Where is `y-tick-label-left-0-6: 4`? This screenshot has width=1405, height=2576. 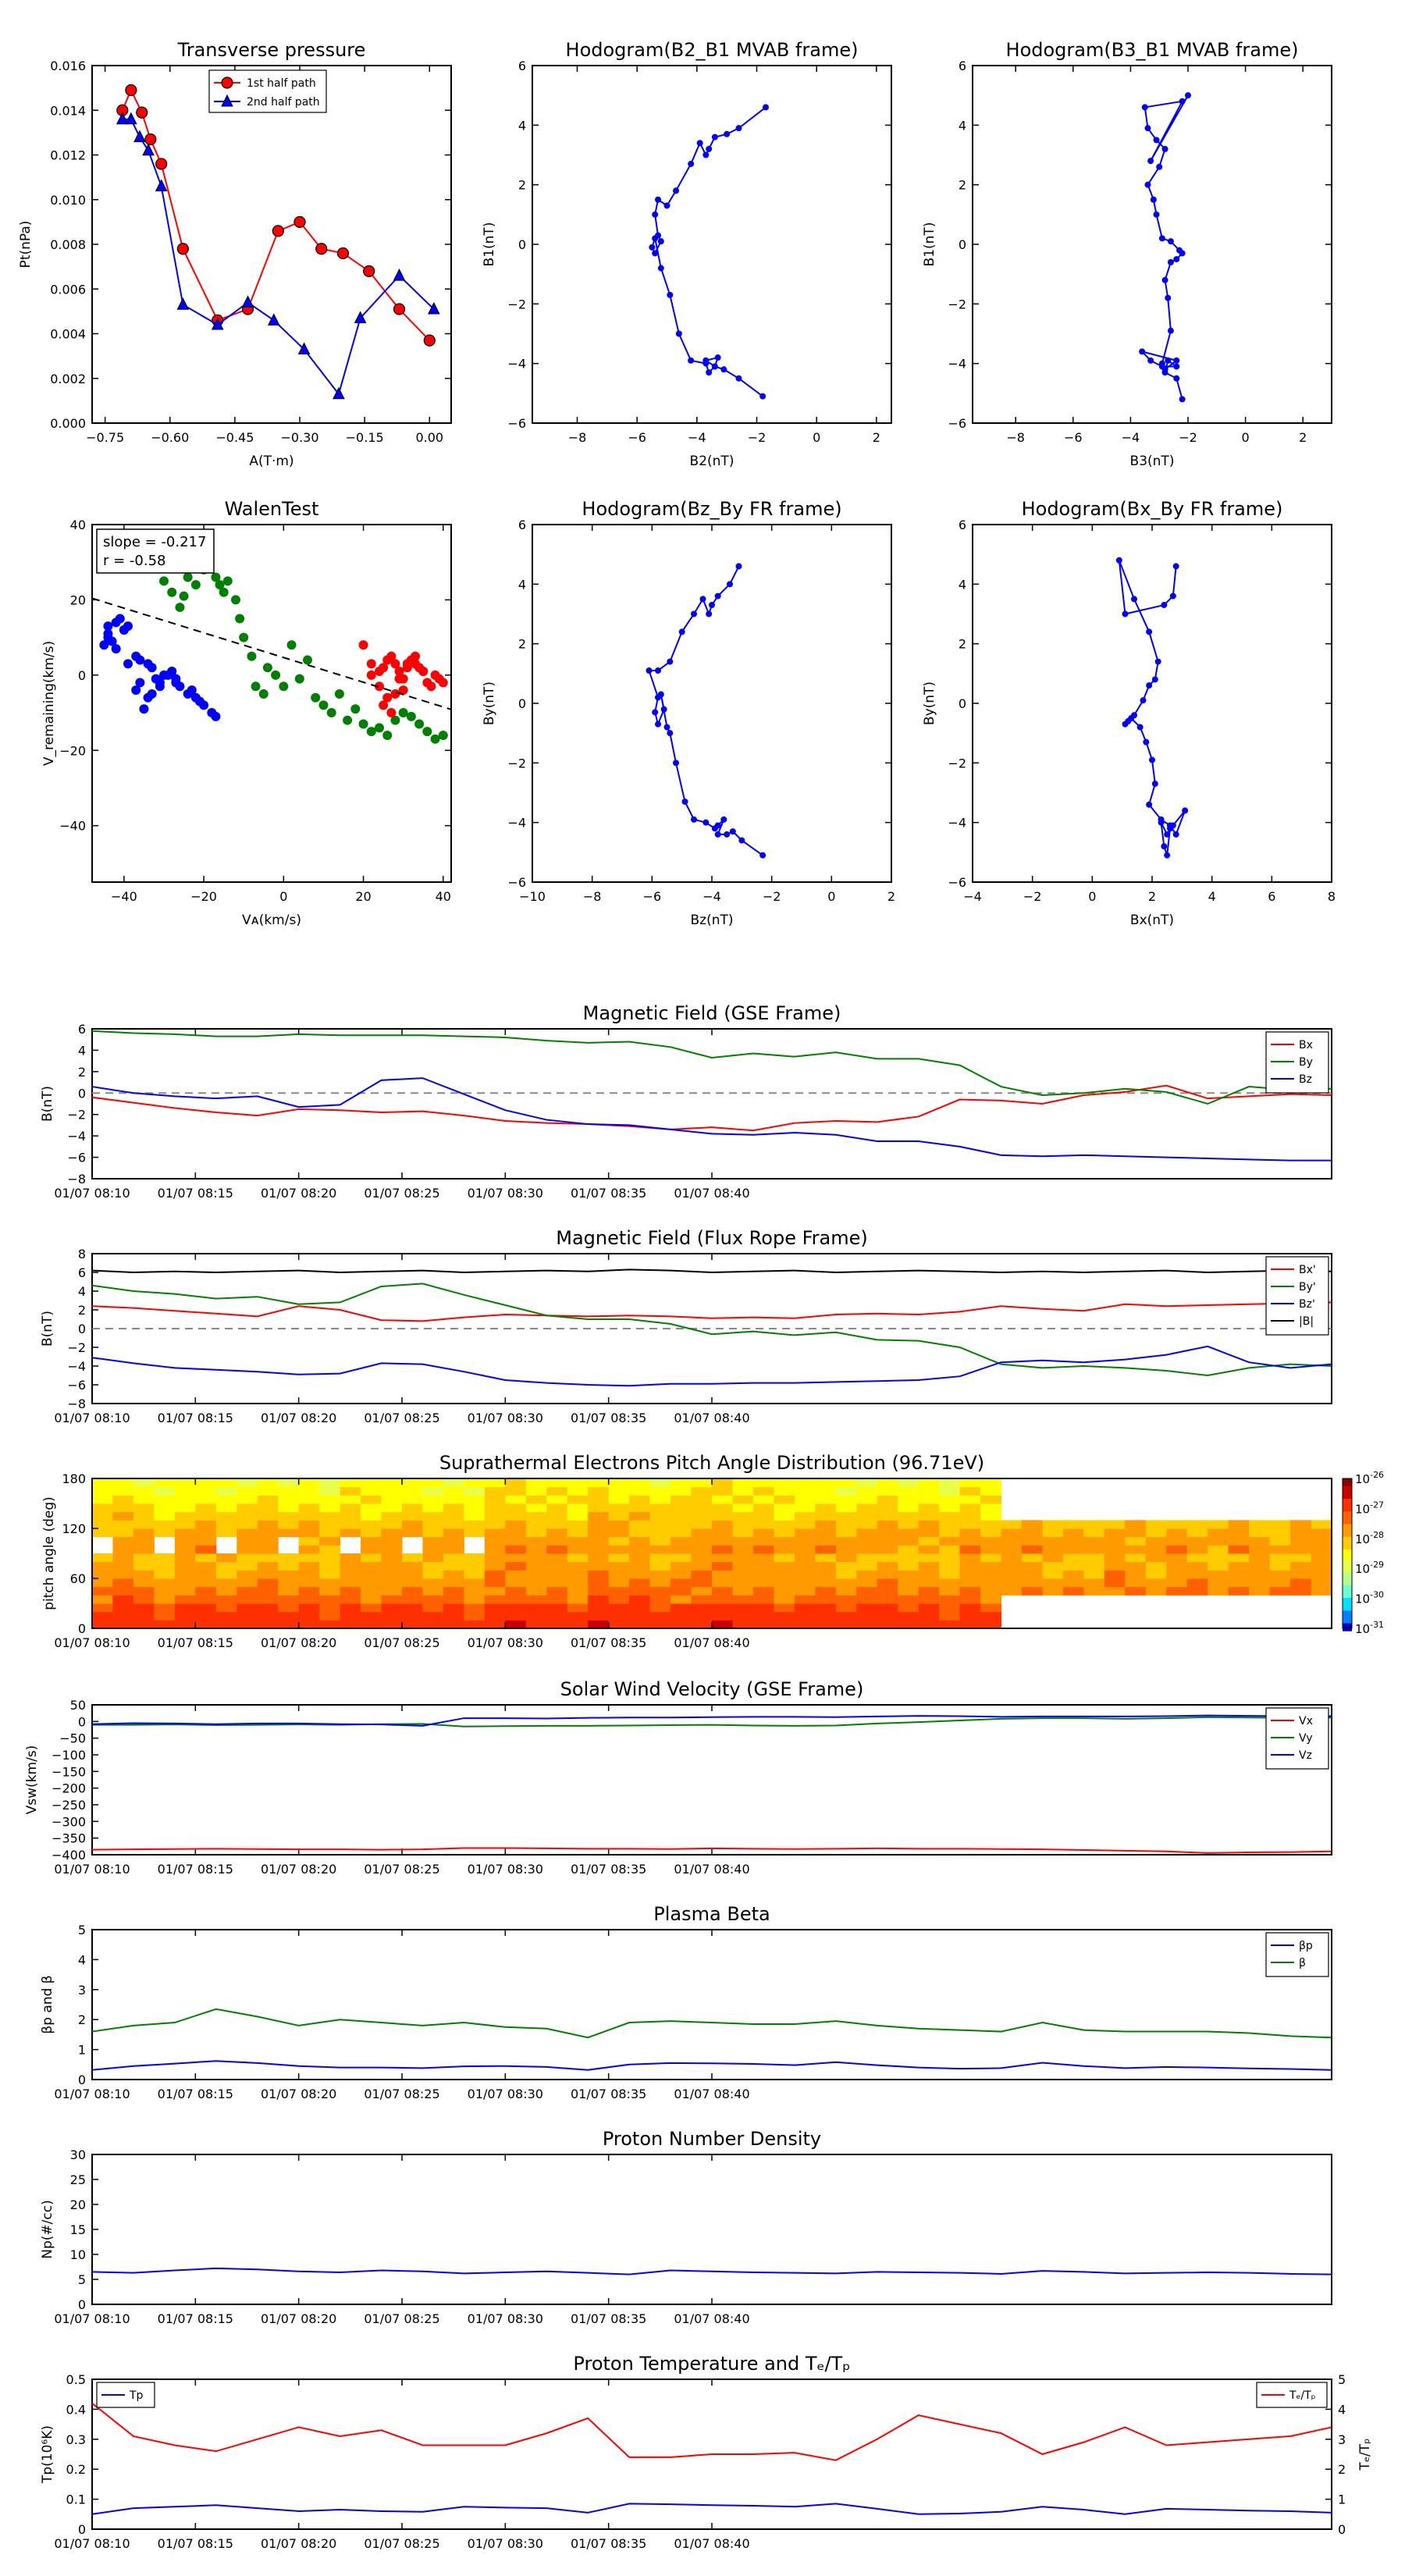
y-tick-label-left-0-6: 4 is located at coordinates (82, 1050).